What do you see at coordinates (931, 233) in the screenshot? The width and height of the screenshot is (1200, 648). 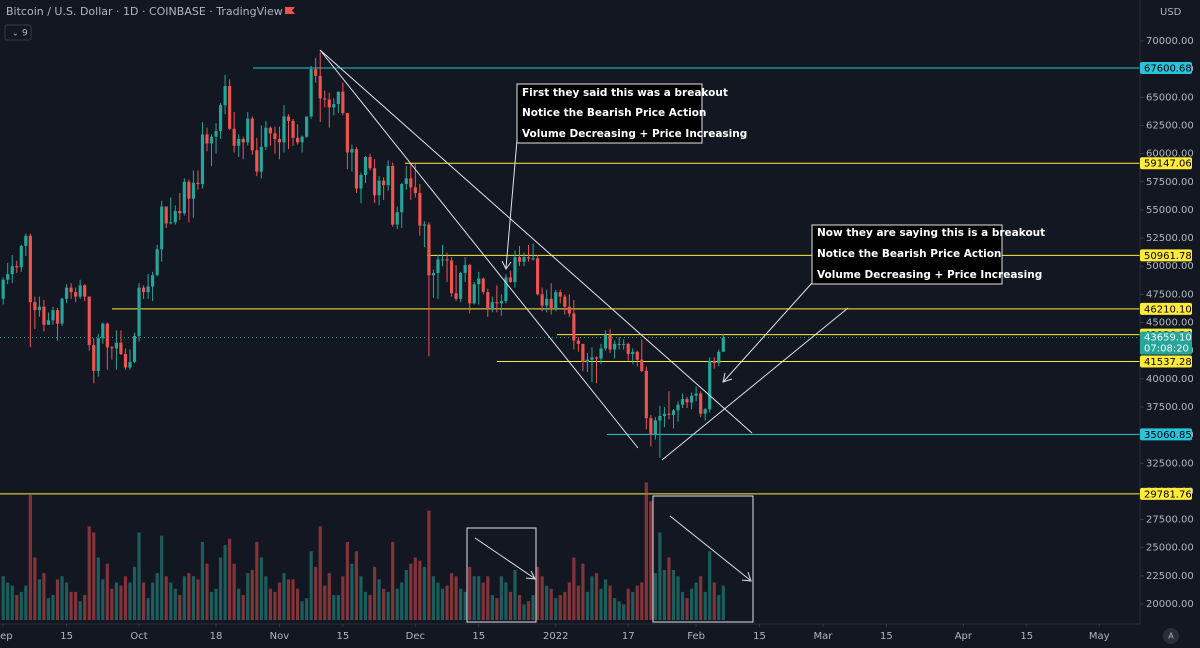 I see `annotation-line: Now they are saying this is a breakout` at bounding box center [931, 233].